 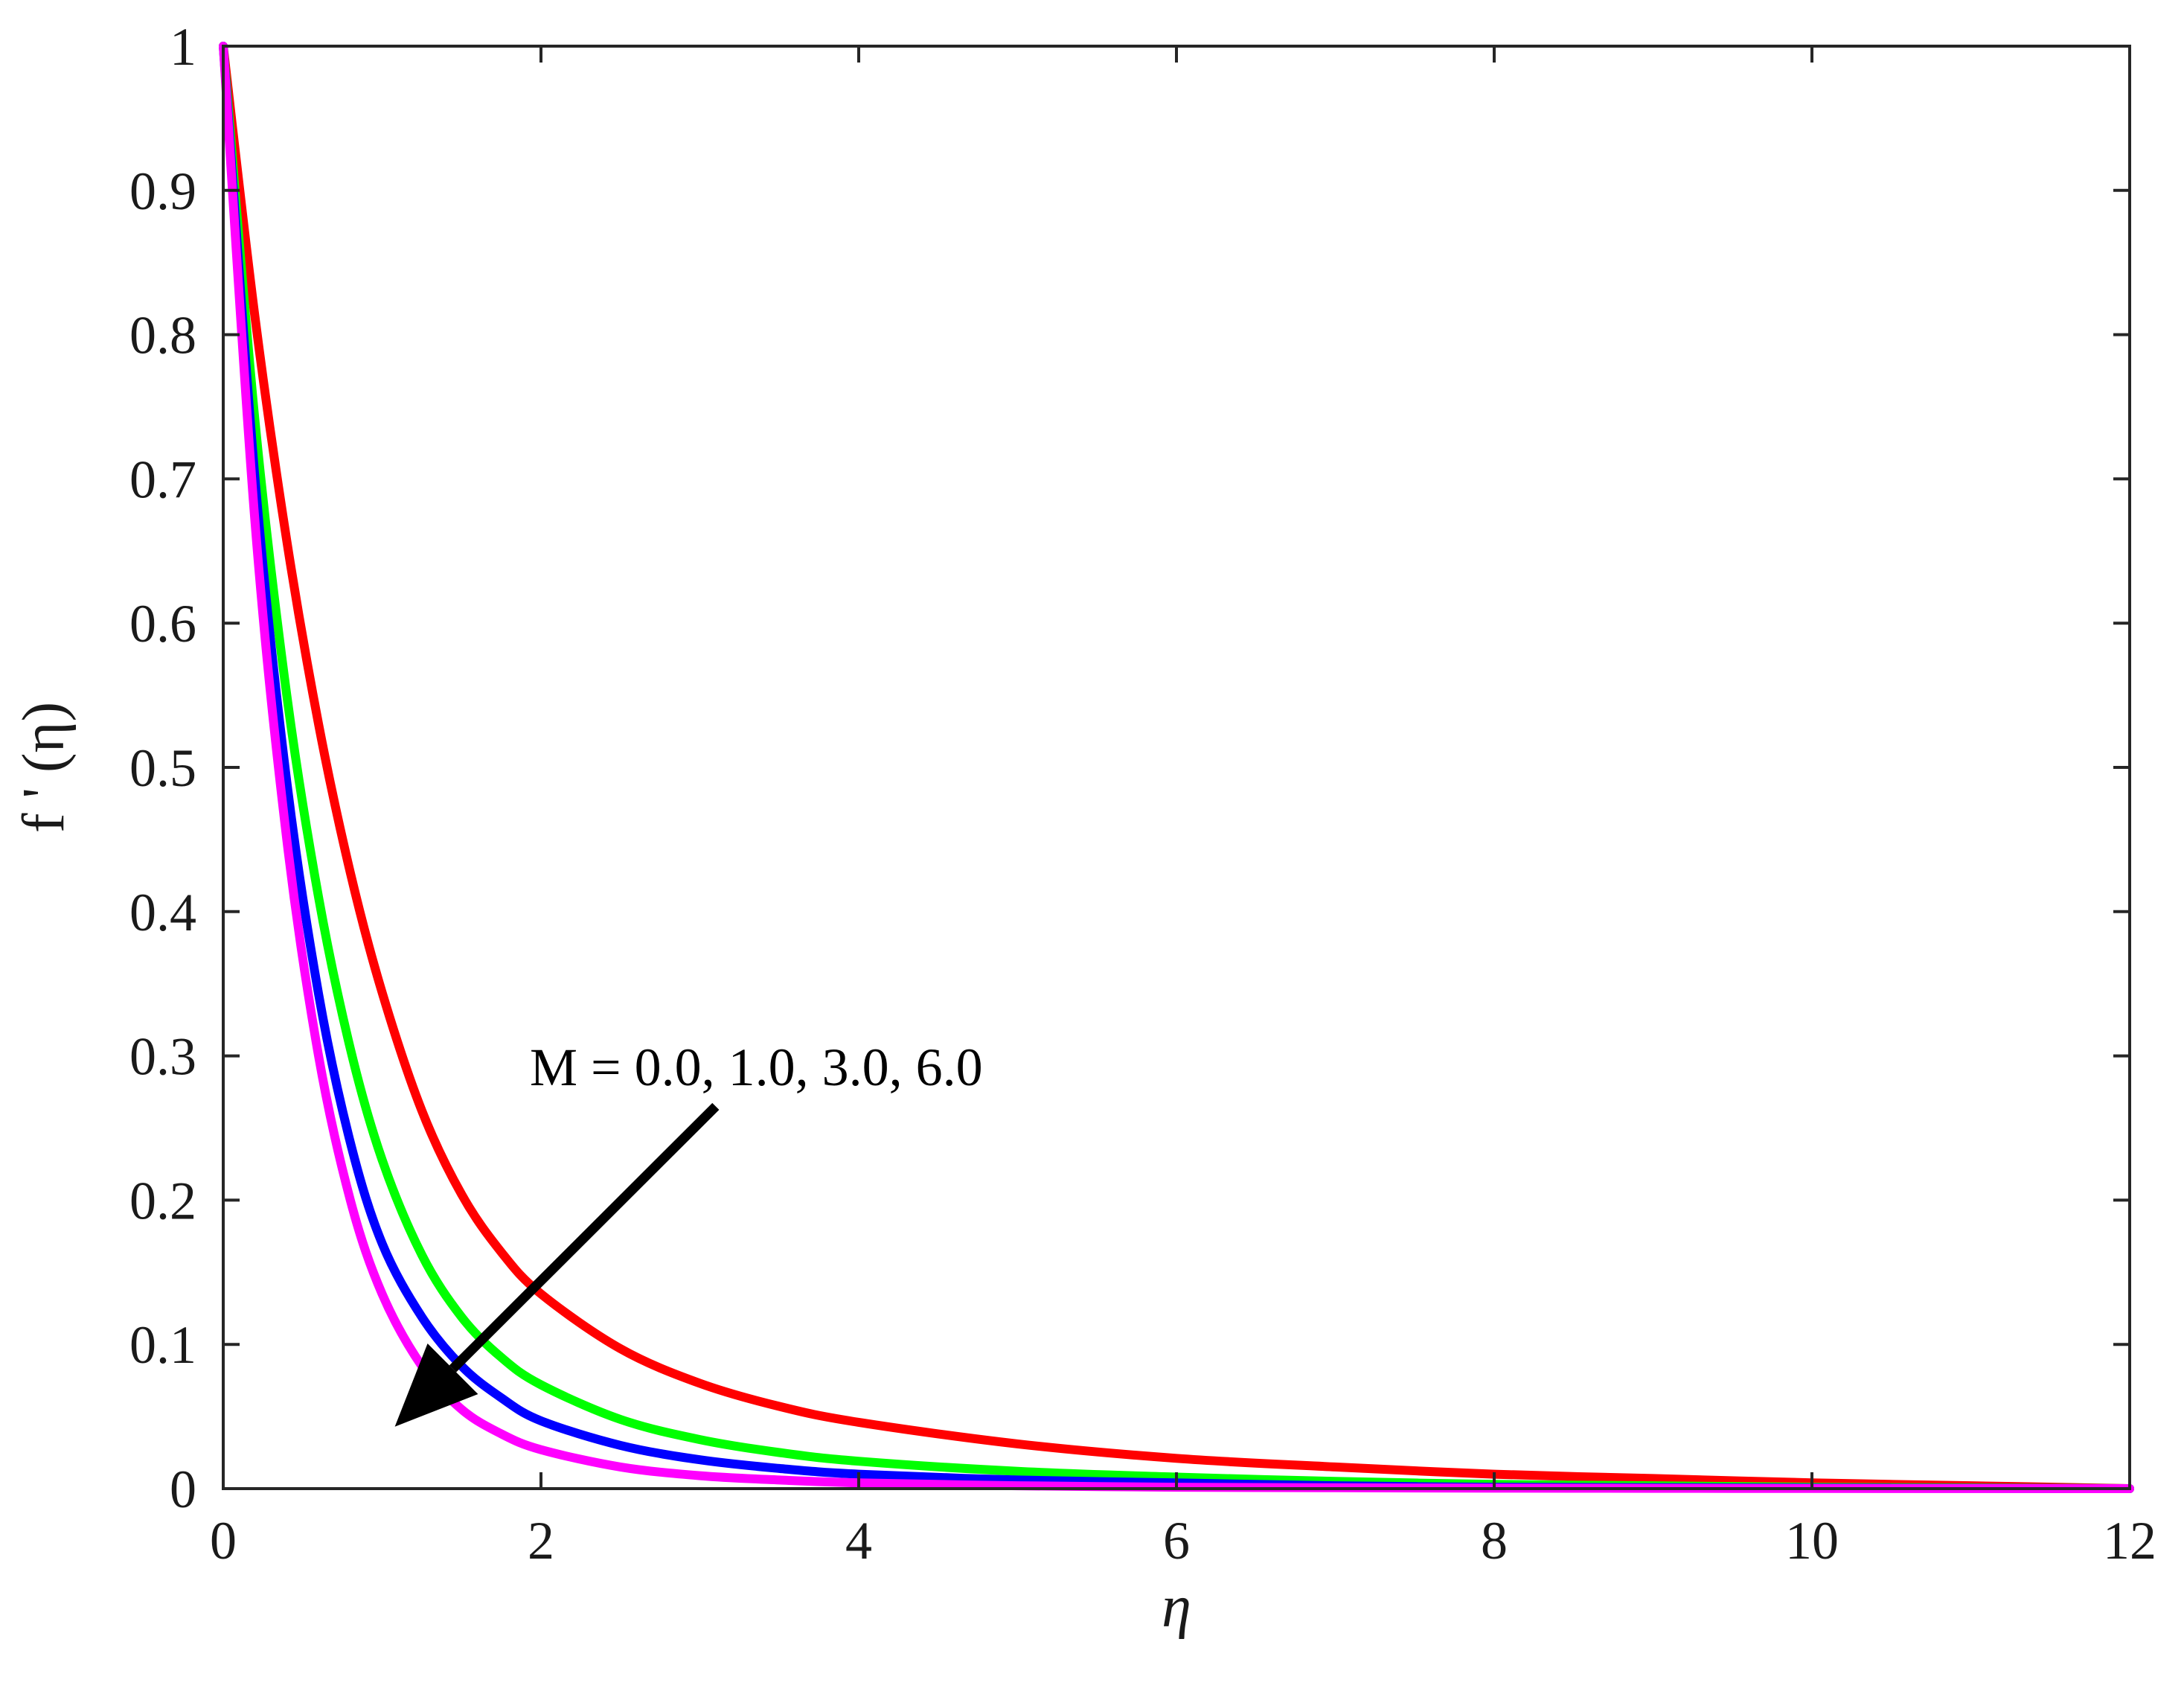 I want to click on annotation-layer: M = 0.0, 1.0, 3.0, 6.0, so click(x=688, y=1232).